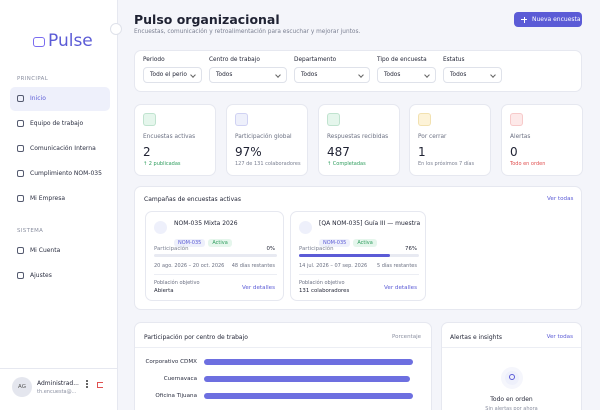 The height and width of the screenshot is (410, 600). I want to click on nav-item: Comunicación Interna, so click(60, 149).